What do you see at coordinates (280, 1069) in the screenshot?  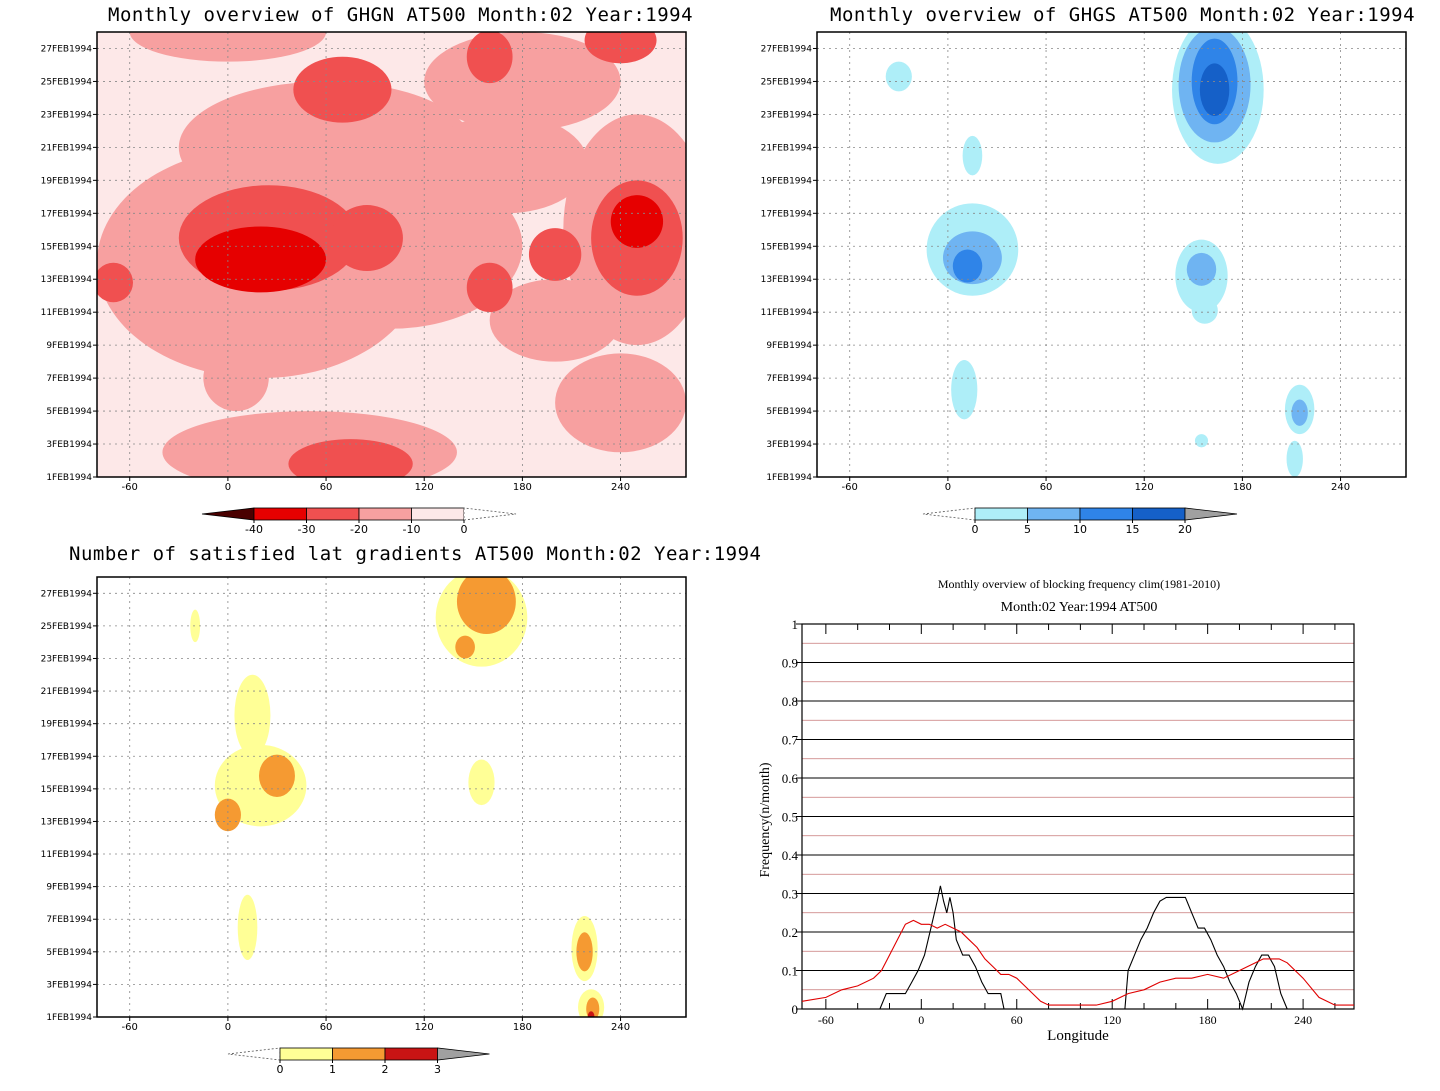 I see `grad-colorbar-label: 0` at bounding box center [280, 1069].